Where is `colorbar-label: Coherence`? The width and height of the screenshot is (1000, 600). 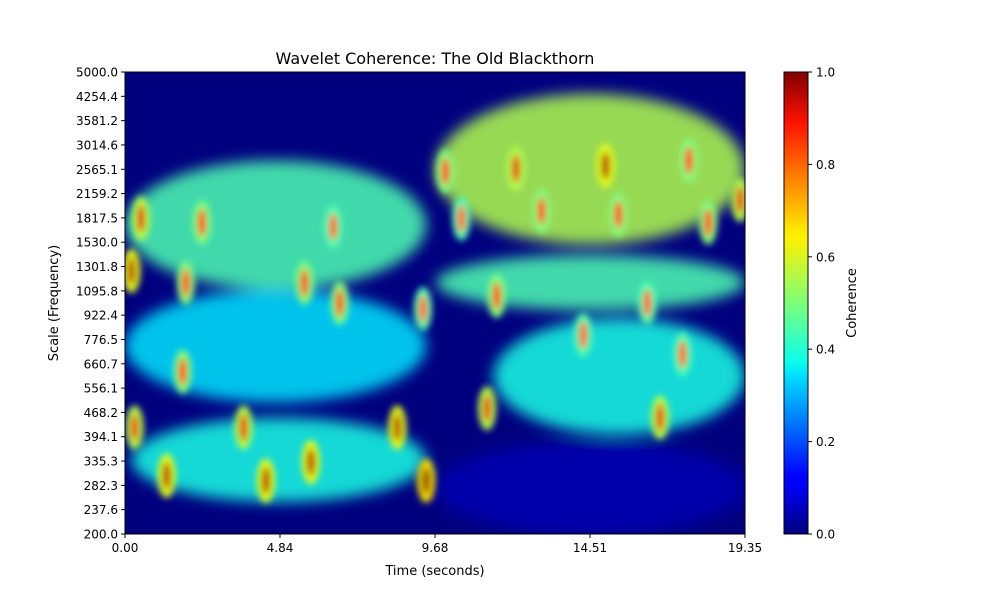
colorbar-label: Coherence is located at coordinates (852, 303).